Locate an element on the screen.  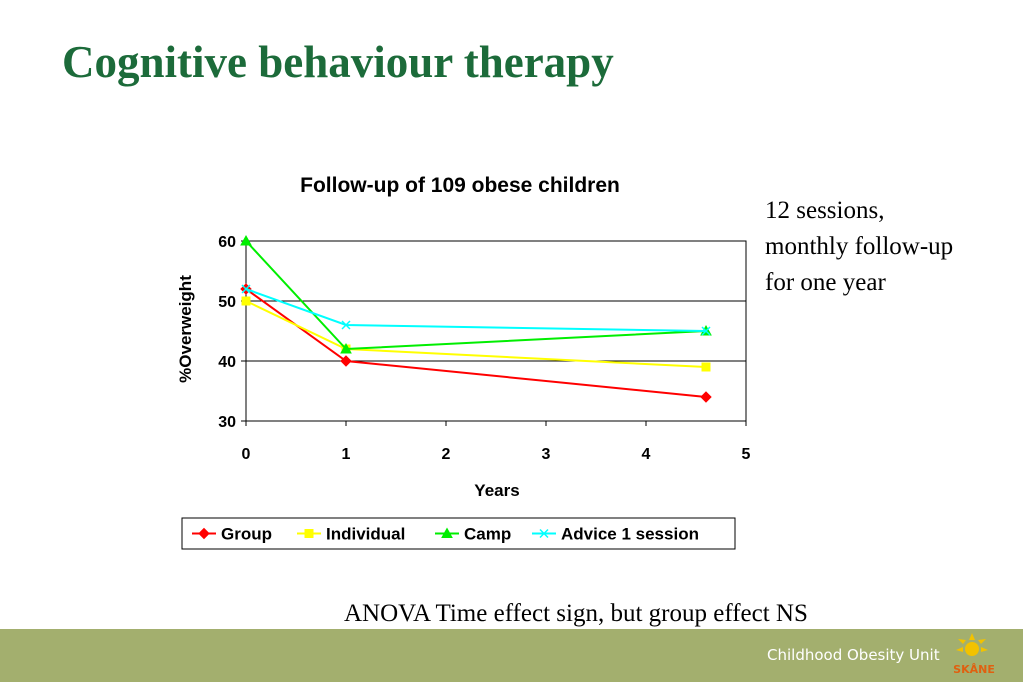
series-line-advice-1-session is located at coordinates (476, 310).